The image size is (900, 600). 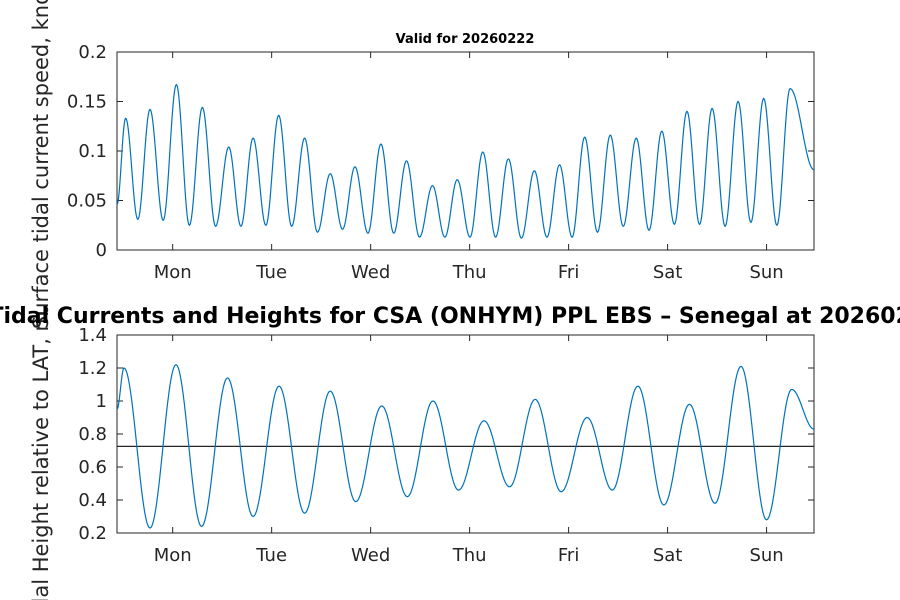 What do you see at coordinates (92, 467) in the screenshot?
I see `tidal-height-y-tick-label: 0.6` at bounding box center [92, 467].